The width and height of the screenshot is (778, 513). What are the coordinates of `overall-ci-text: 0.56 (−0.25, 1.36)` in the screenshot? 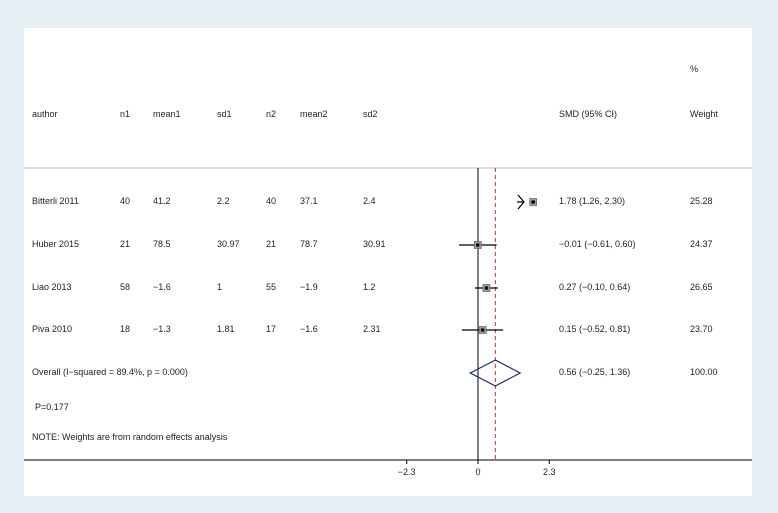 It's located at (594, 372).